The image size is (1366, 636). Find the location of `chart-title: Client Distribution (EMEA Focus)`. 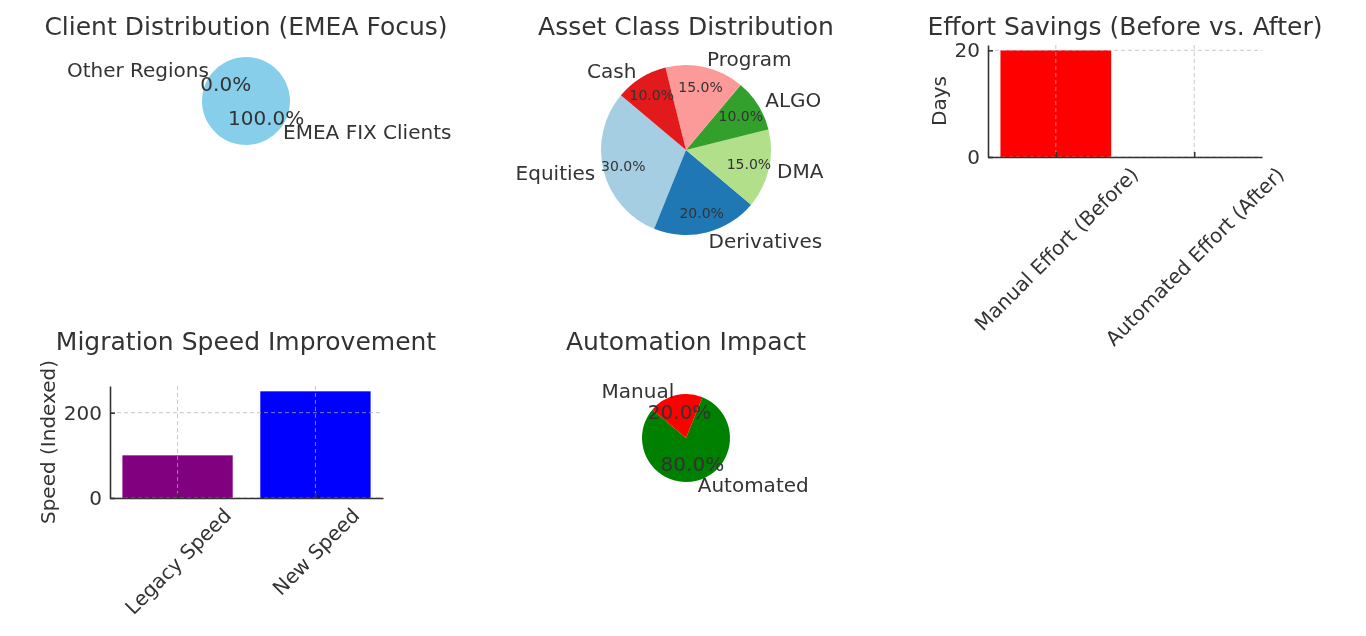

chart-title: Client Distribution (EMEA Focus) is located at coordinates (246, 26).